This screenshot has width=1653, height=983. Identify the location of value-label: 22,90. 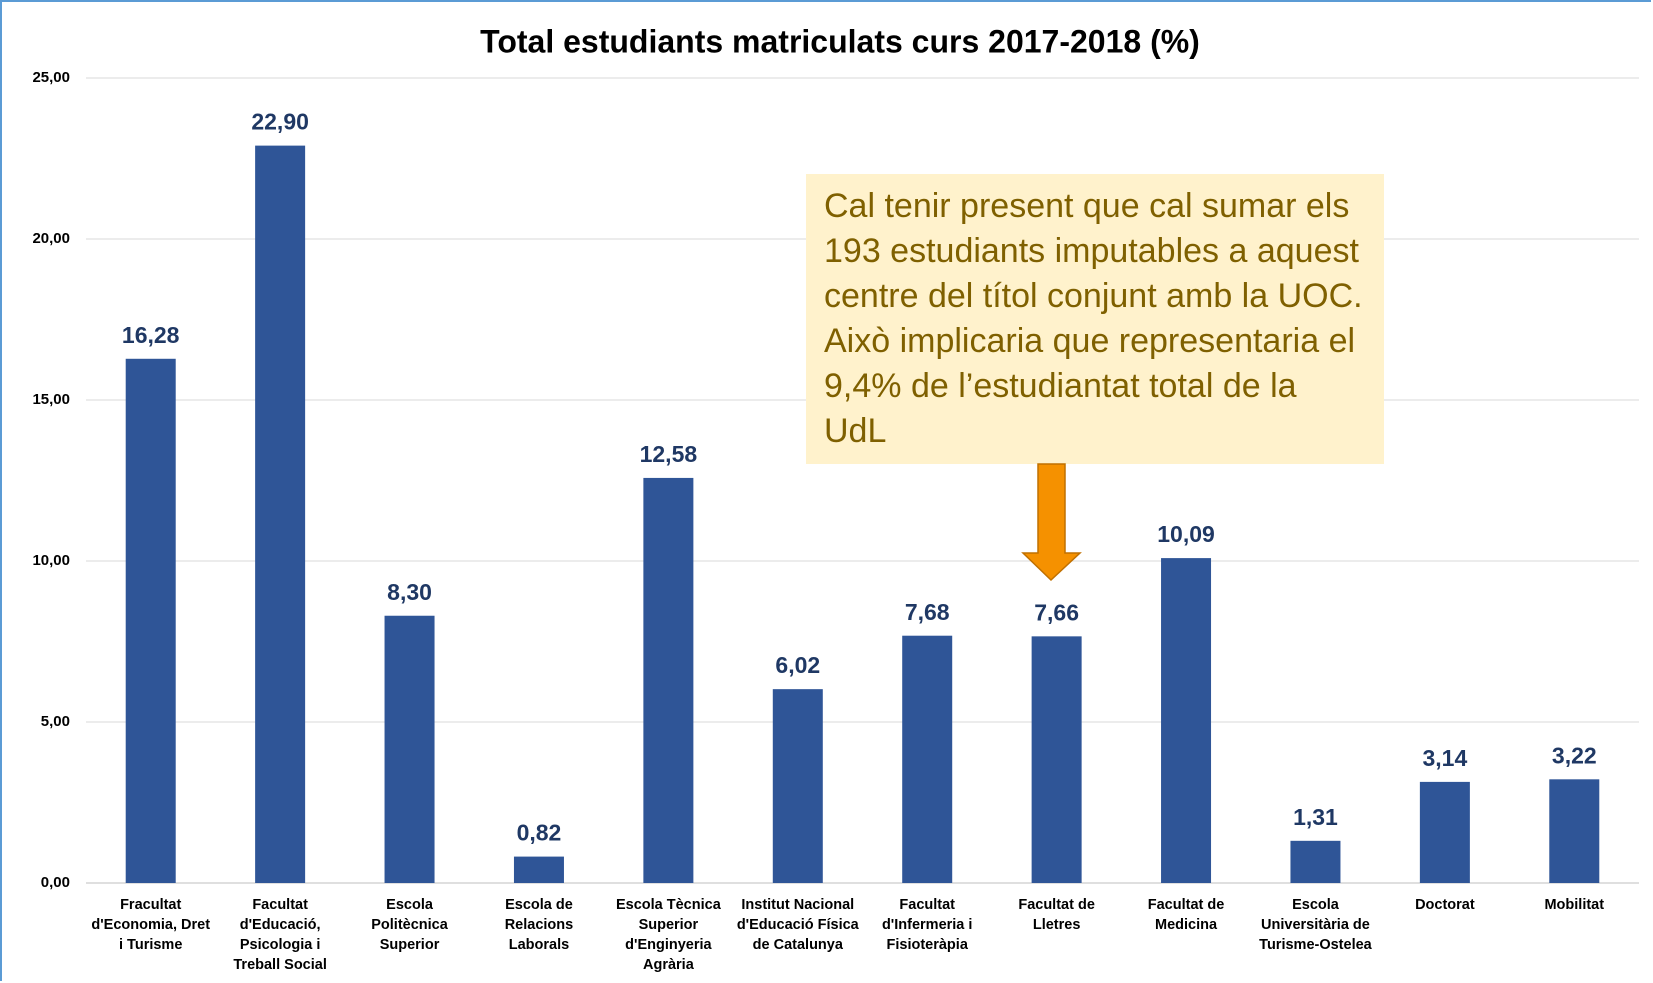
(280, 122).